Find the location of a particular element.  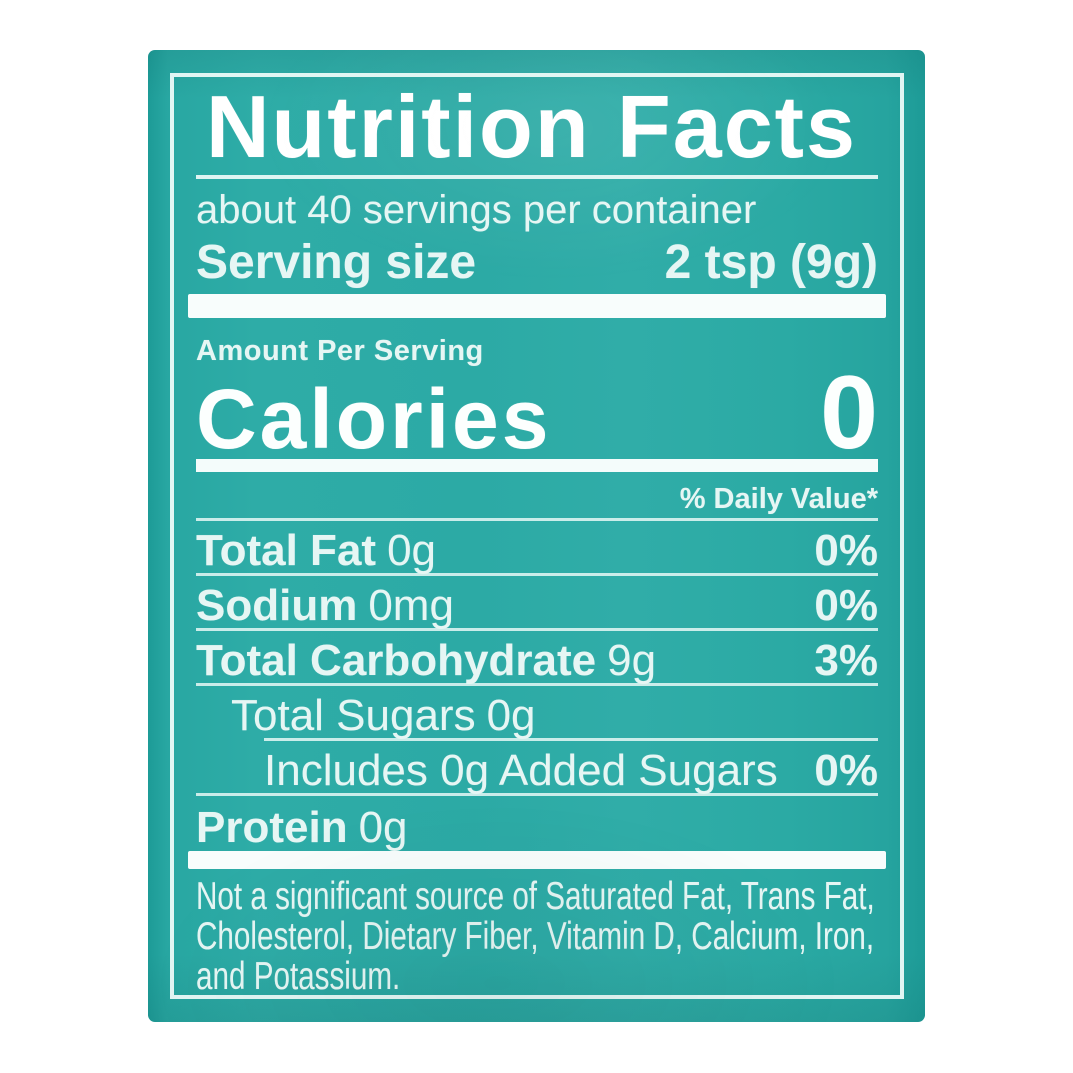

nutrient-amount: 9g is located at coordinates (632, 660).